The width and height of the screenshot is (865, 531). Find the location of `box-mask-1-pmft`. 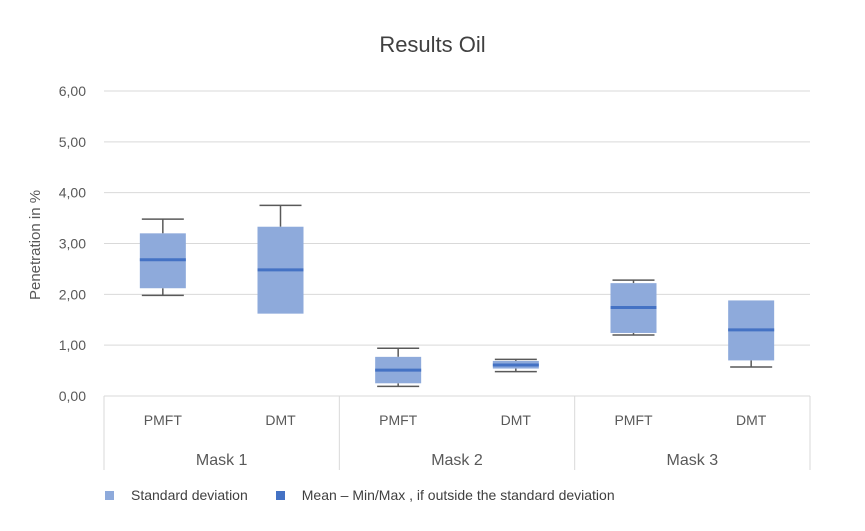

box-mask-1-pmft is located at coordinates (162, 257).